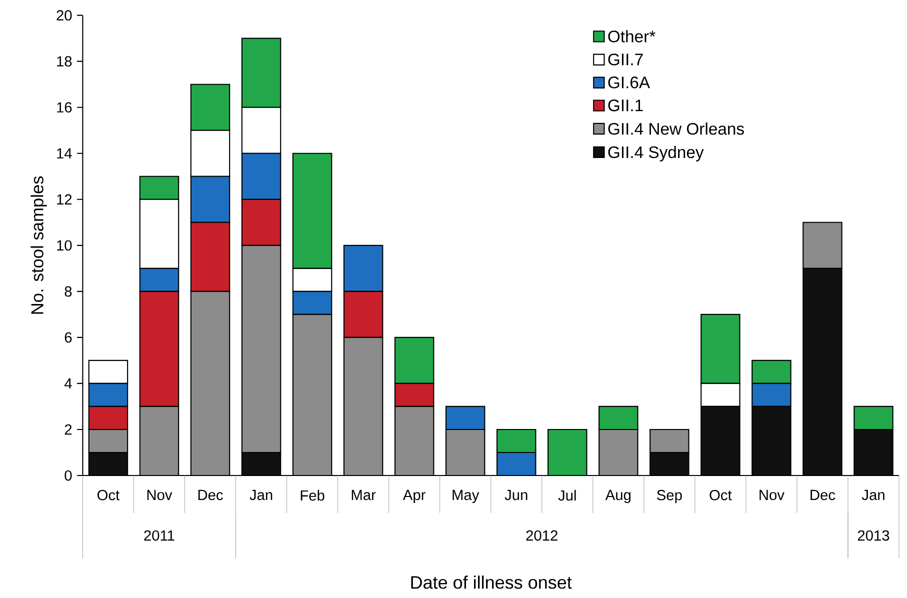 The width and height of the screenshot is (907, 598). What do you see at coordinates (68, 383) in the screenshot?
I see `y-tick-label: 4` at bounding box center [68, 383].